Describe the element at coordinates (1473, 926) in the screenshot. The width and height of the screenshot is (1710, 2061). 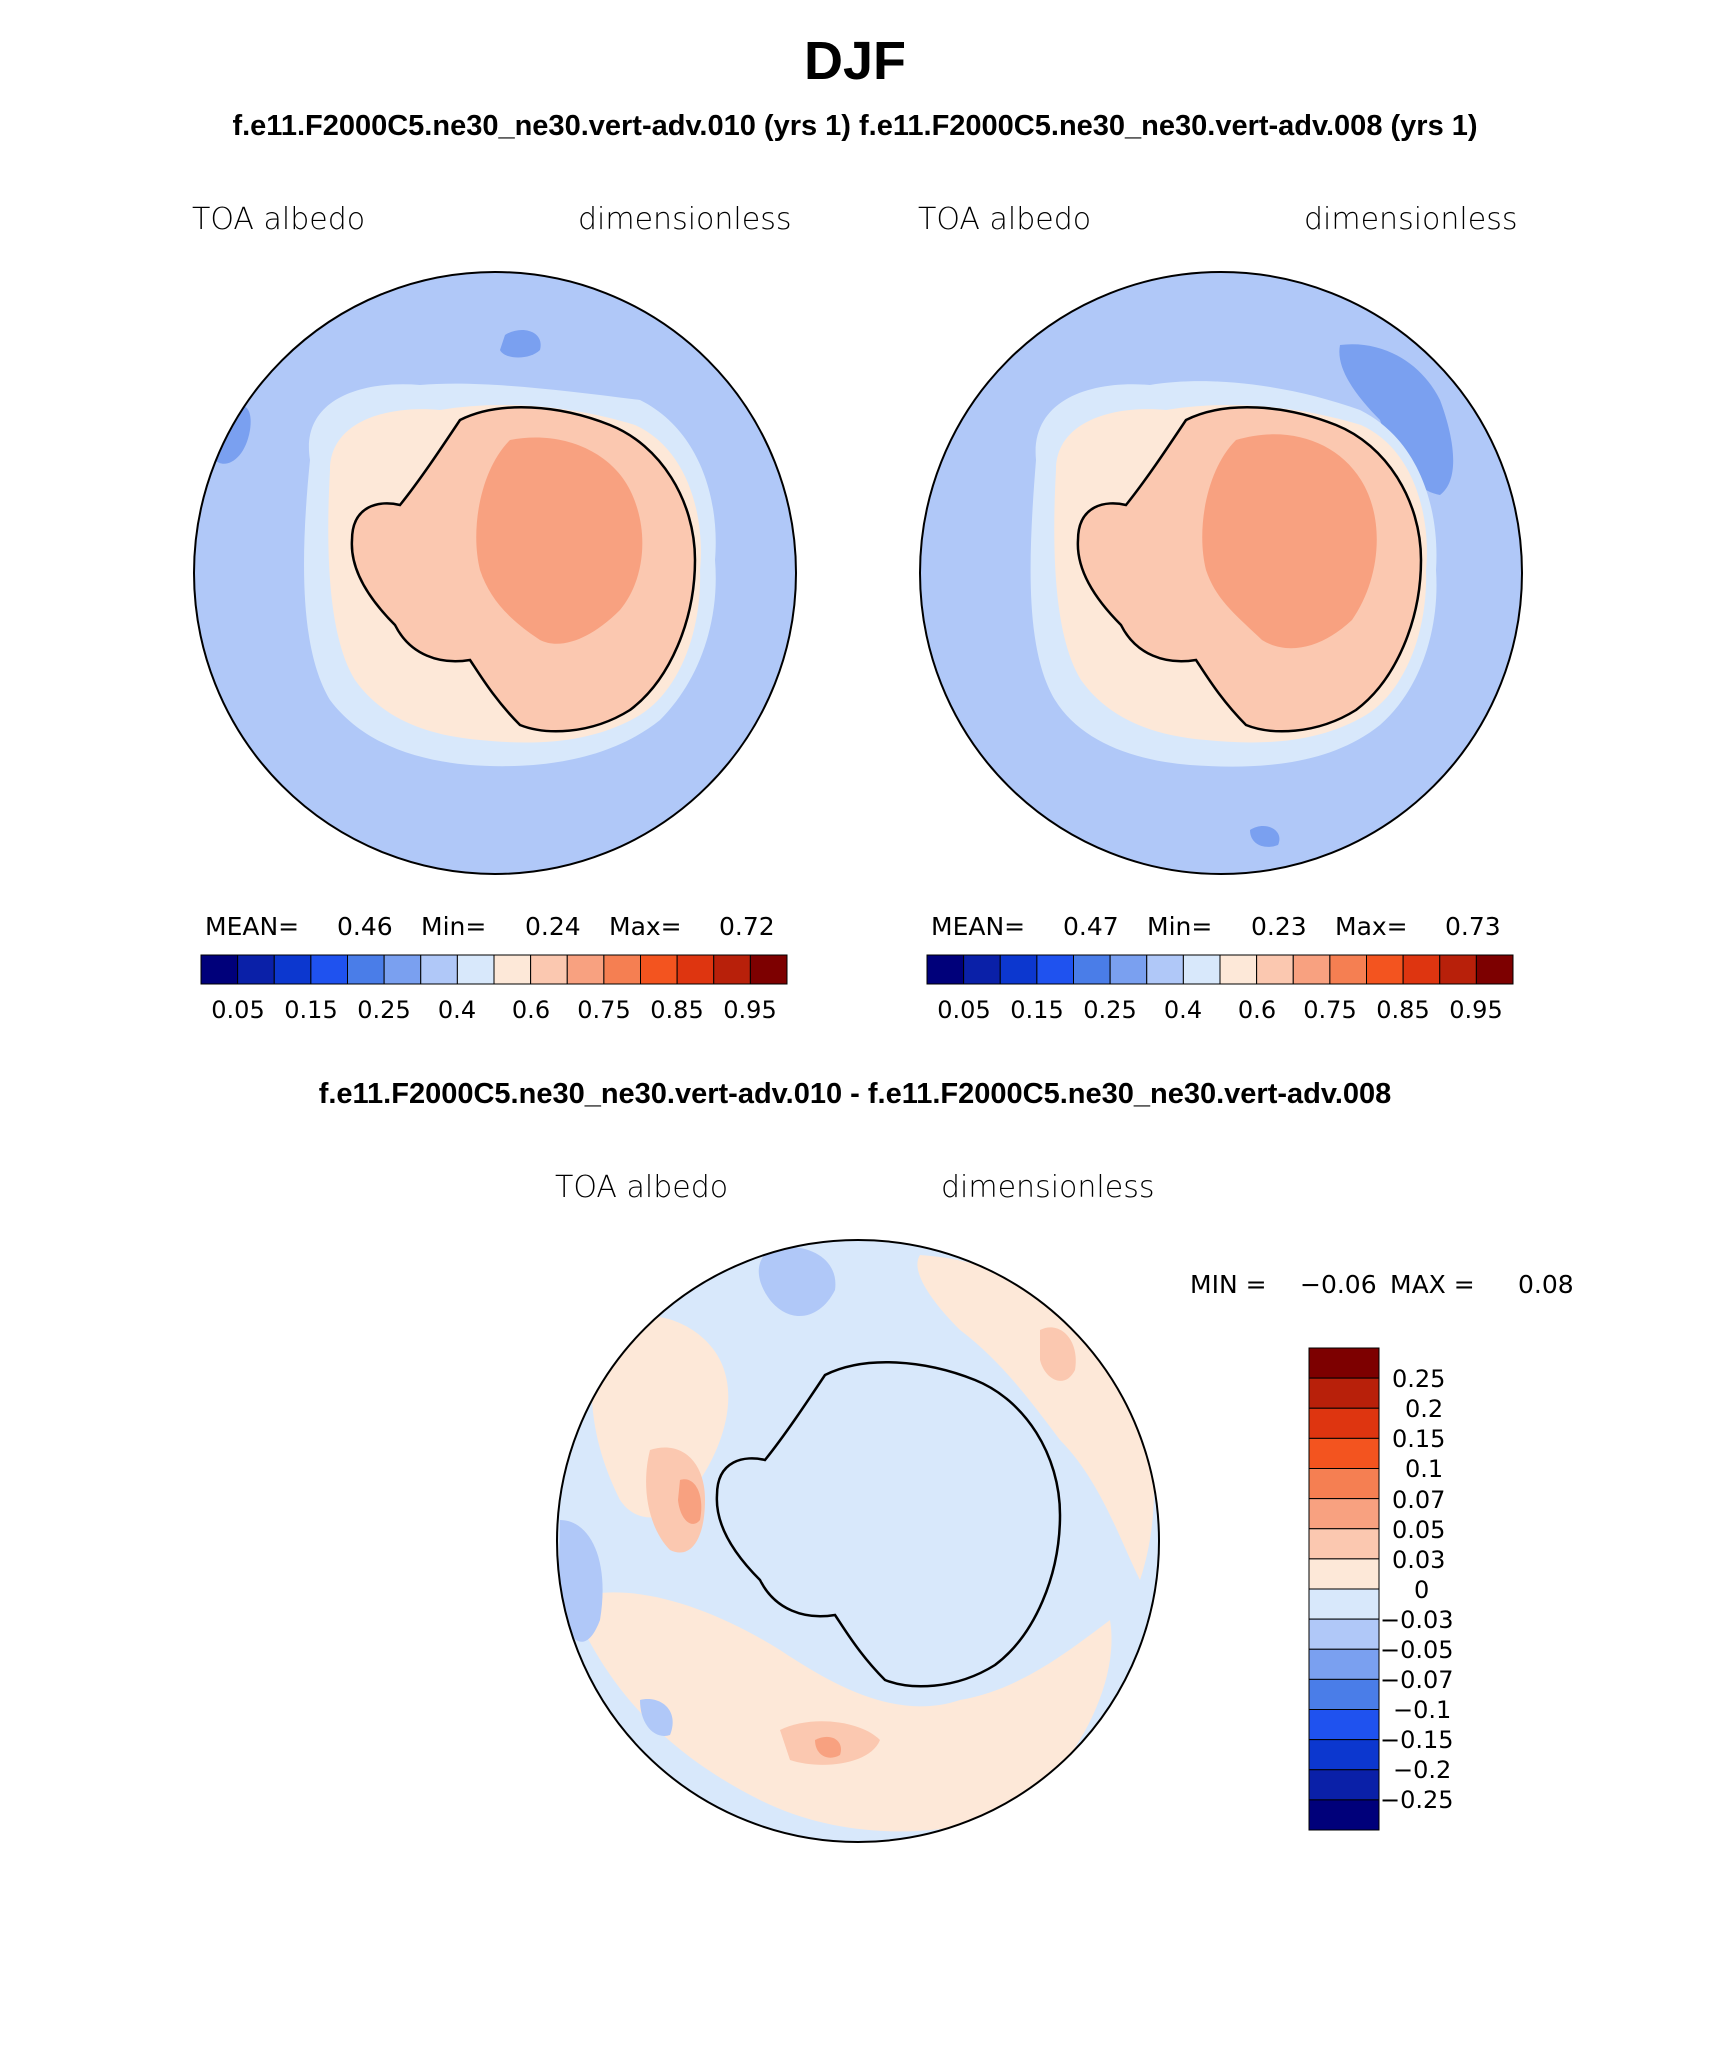
I see `panel2-max-value: 0.73` at that location.